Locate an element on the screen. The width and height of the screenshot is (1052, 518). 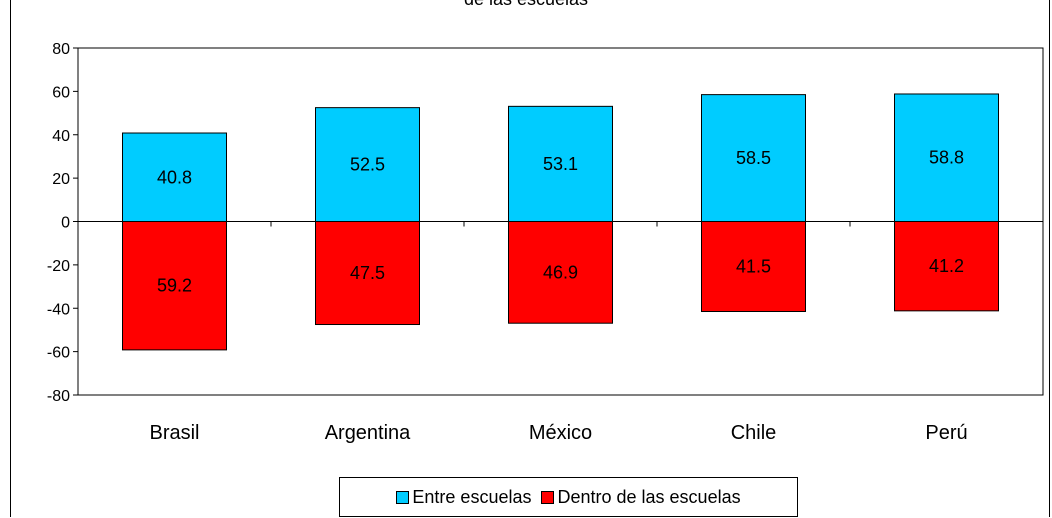
data-label: 41.2 is located at coordinates (946, 266).